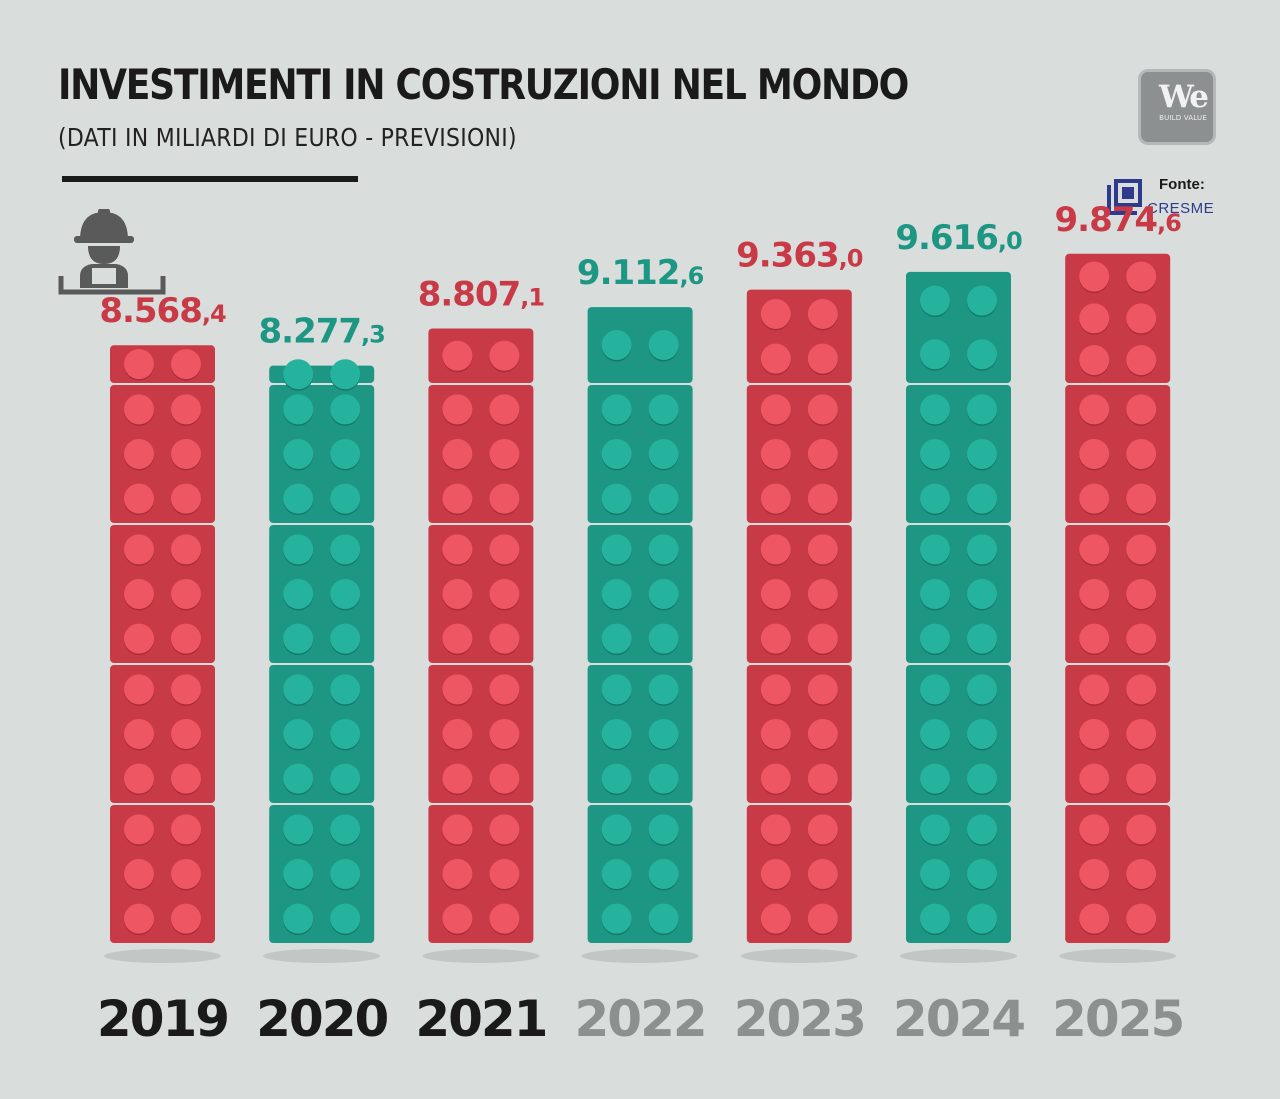 The height and width of the screenshot is (1099, 1280). I want to click on bar-2023-brick, so click(799, 336).